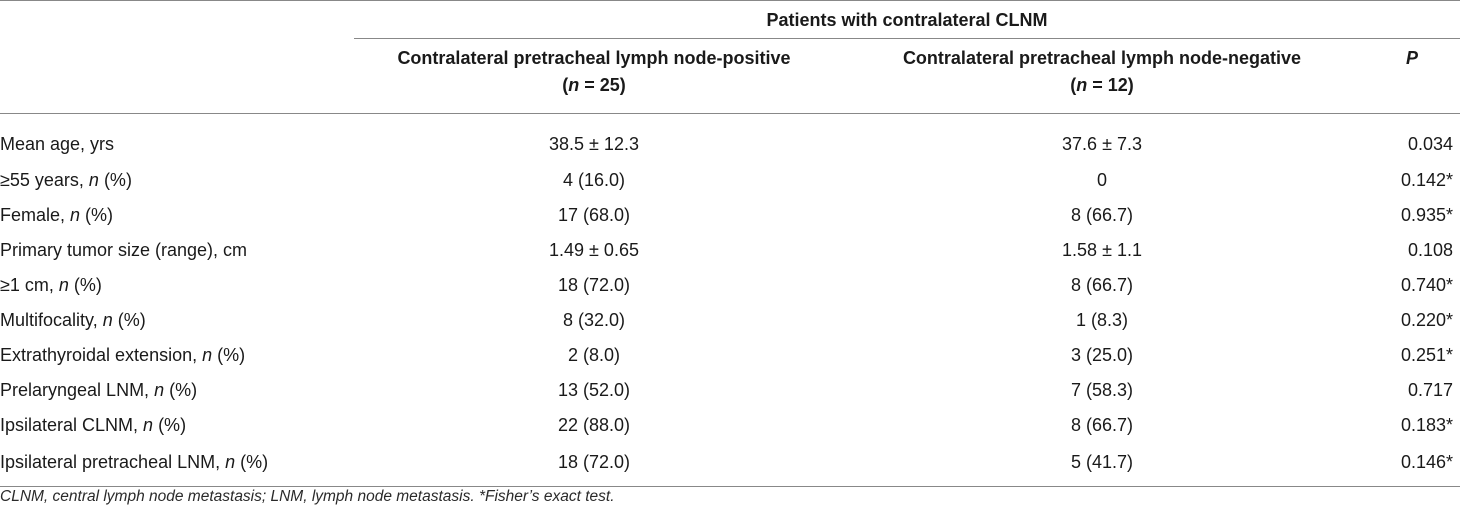 The image size is (1460, 511). I want to click on row-label: Primary tumor size (range), cm, so click(177, 249).